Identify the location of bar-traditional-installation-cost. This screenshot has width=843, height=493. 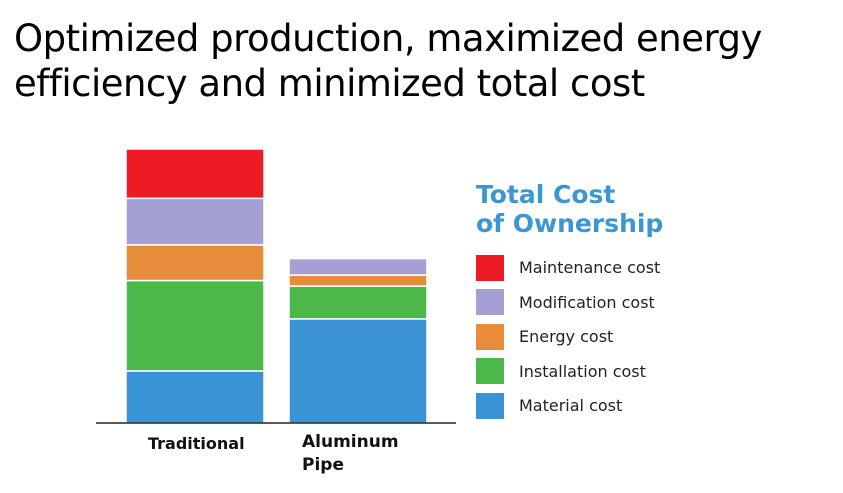
(195, 325).